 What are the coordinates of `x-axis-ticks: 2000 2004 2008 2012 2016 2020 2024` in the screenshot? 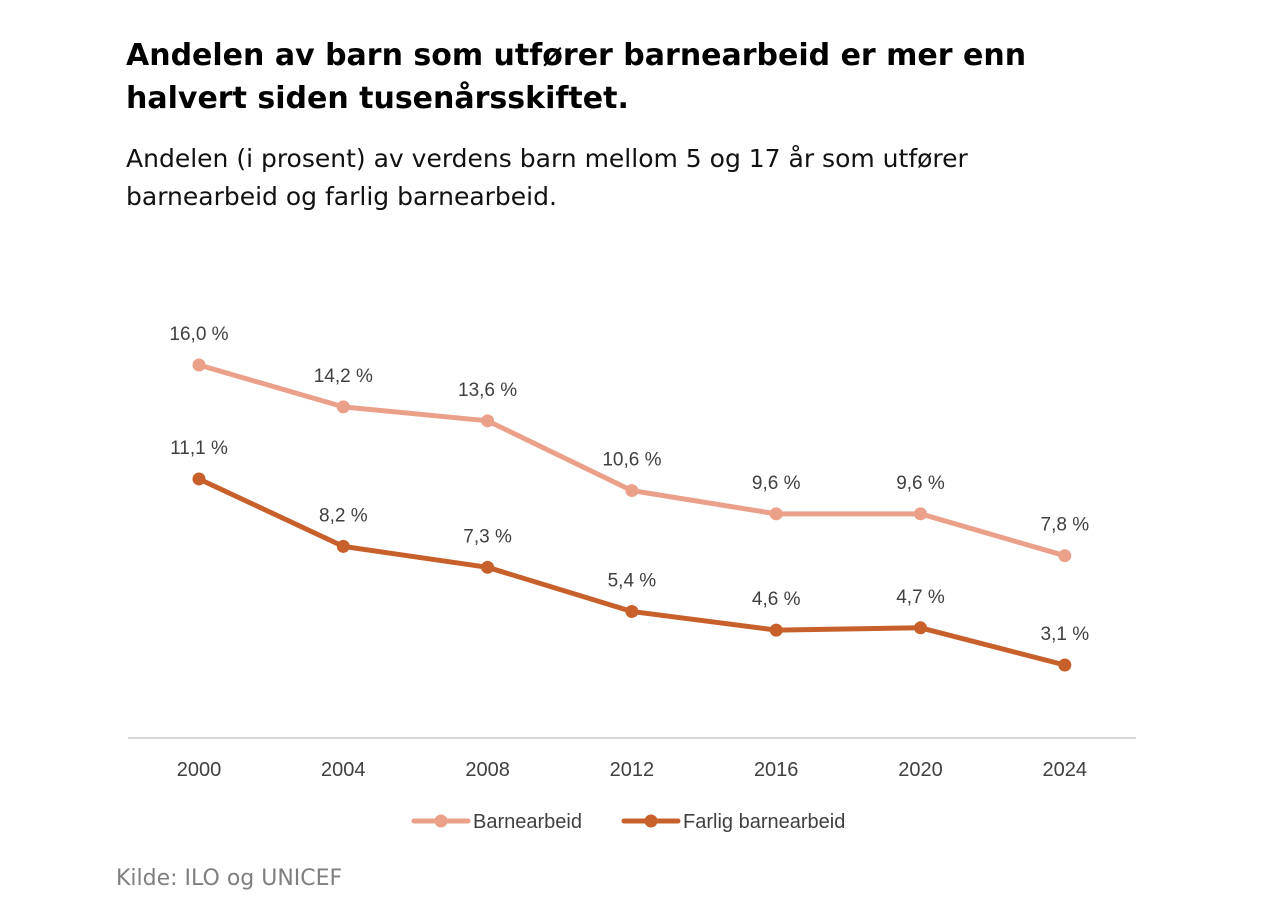 It's located at (632, 770).